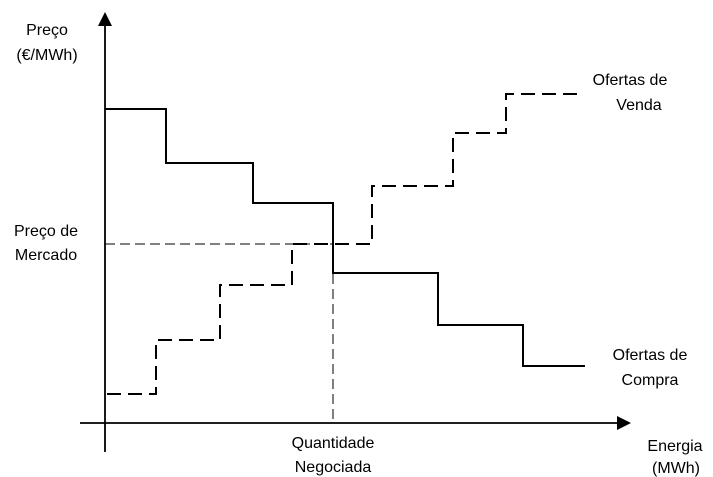 The image size is (713, 477). What do you see at coordinates (47, 30) in the screenshot?
I see `y-axis-label-line1: Preço` at bounding box center [47, 30].